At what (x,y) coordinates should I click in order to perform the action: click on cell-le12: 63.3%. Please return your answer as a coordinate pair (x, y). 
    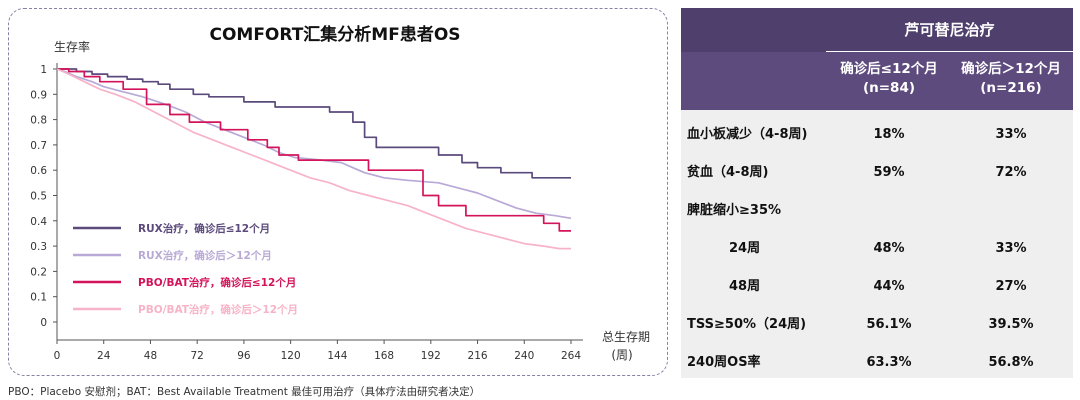
    Looking at the image, I should click on (889, 362).